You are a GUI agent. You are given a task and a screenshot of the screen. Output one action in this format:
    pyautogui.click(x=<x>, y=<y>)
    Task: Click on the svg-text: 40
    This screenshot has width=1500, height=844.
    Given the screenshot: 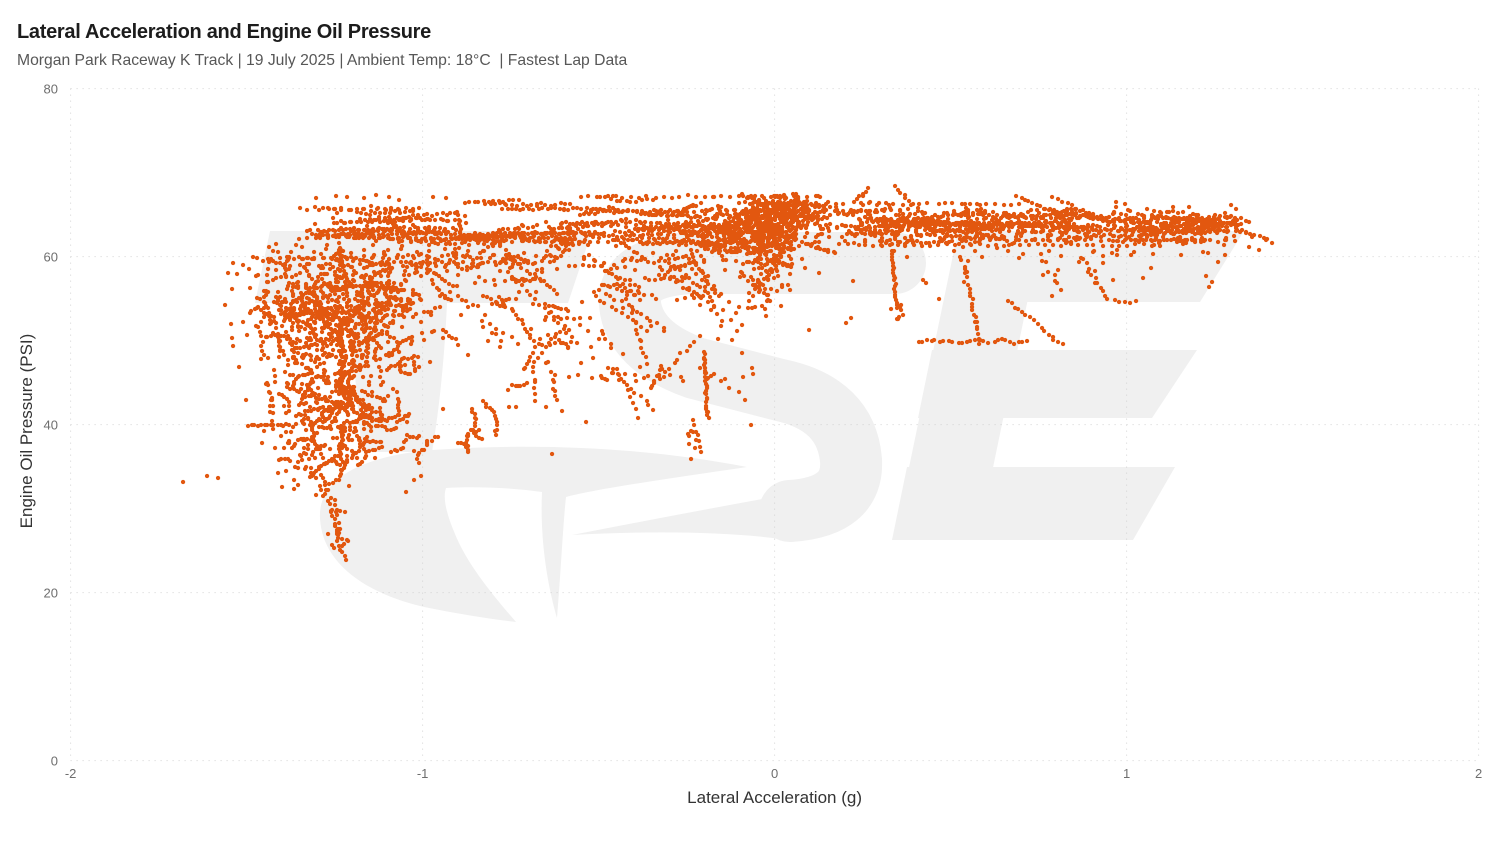 What is the action you would take?
    pyautogui.click(x=51, y=425)
    